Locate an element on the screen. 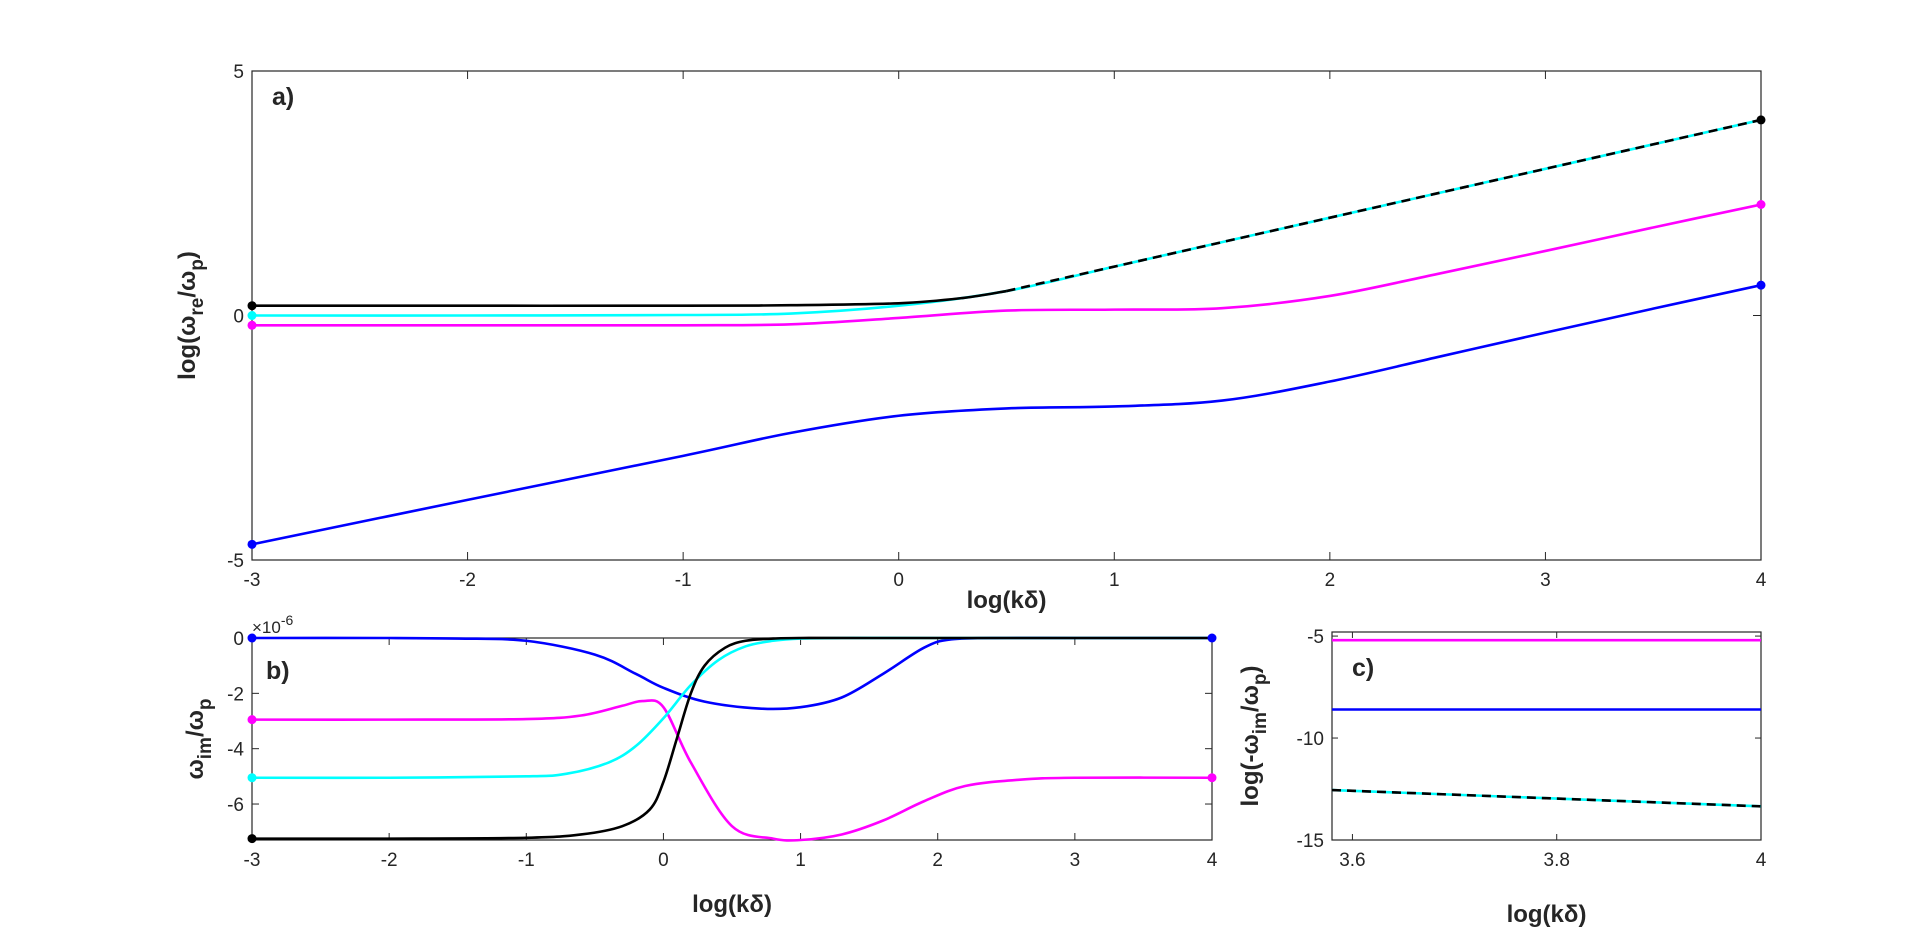 The image size is (1920, 936). exponent-label: ×10⁻⁶ is located at coordinates (273, 624).